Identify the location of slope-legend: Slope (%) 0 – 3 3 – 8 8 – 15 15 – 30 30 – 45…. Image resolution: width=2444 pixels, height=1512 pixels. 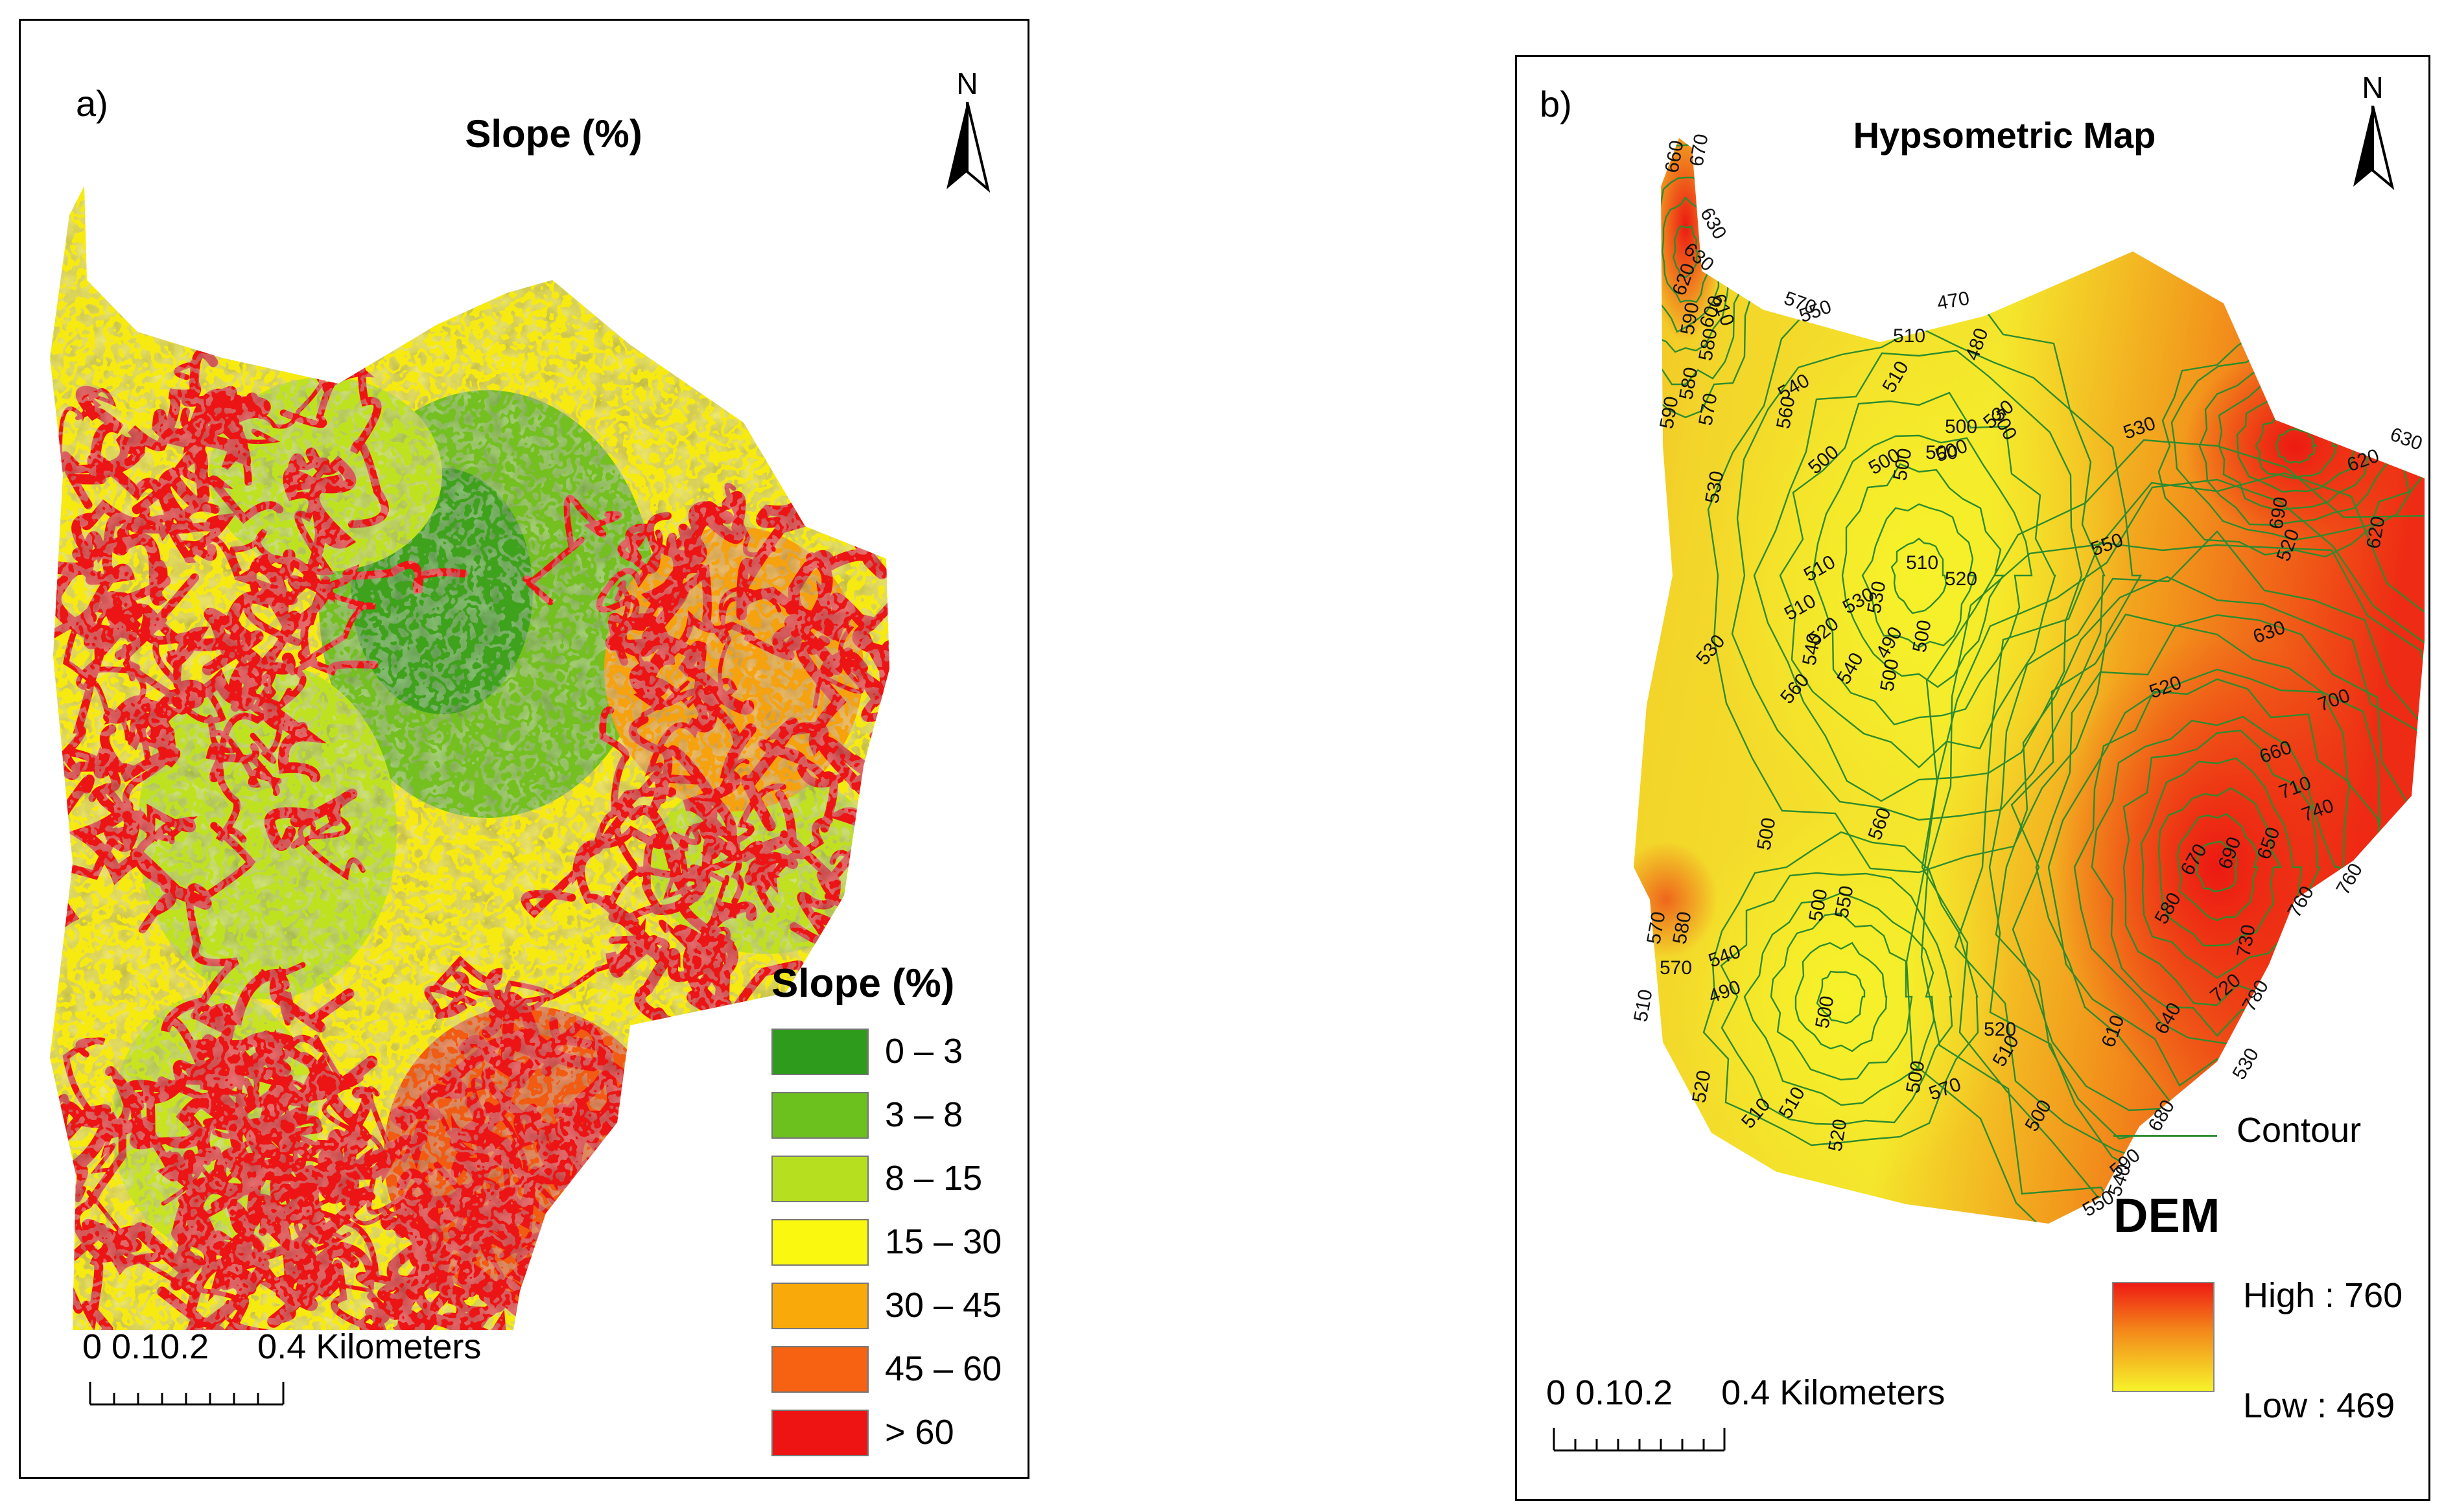
(897, 1219).